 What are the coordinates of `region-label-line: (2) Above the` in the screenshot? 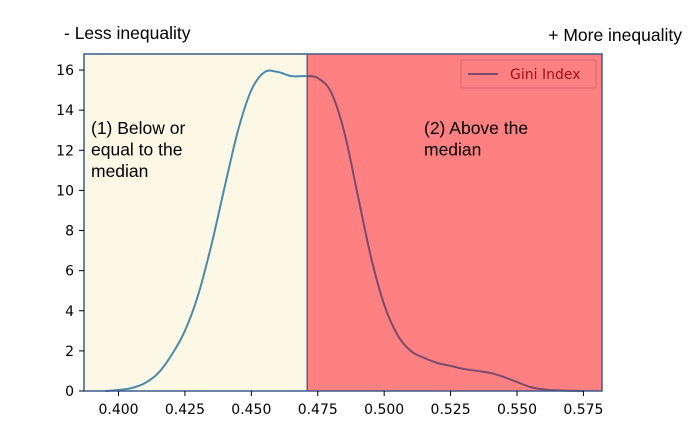 It's located at (476, 128).